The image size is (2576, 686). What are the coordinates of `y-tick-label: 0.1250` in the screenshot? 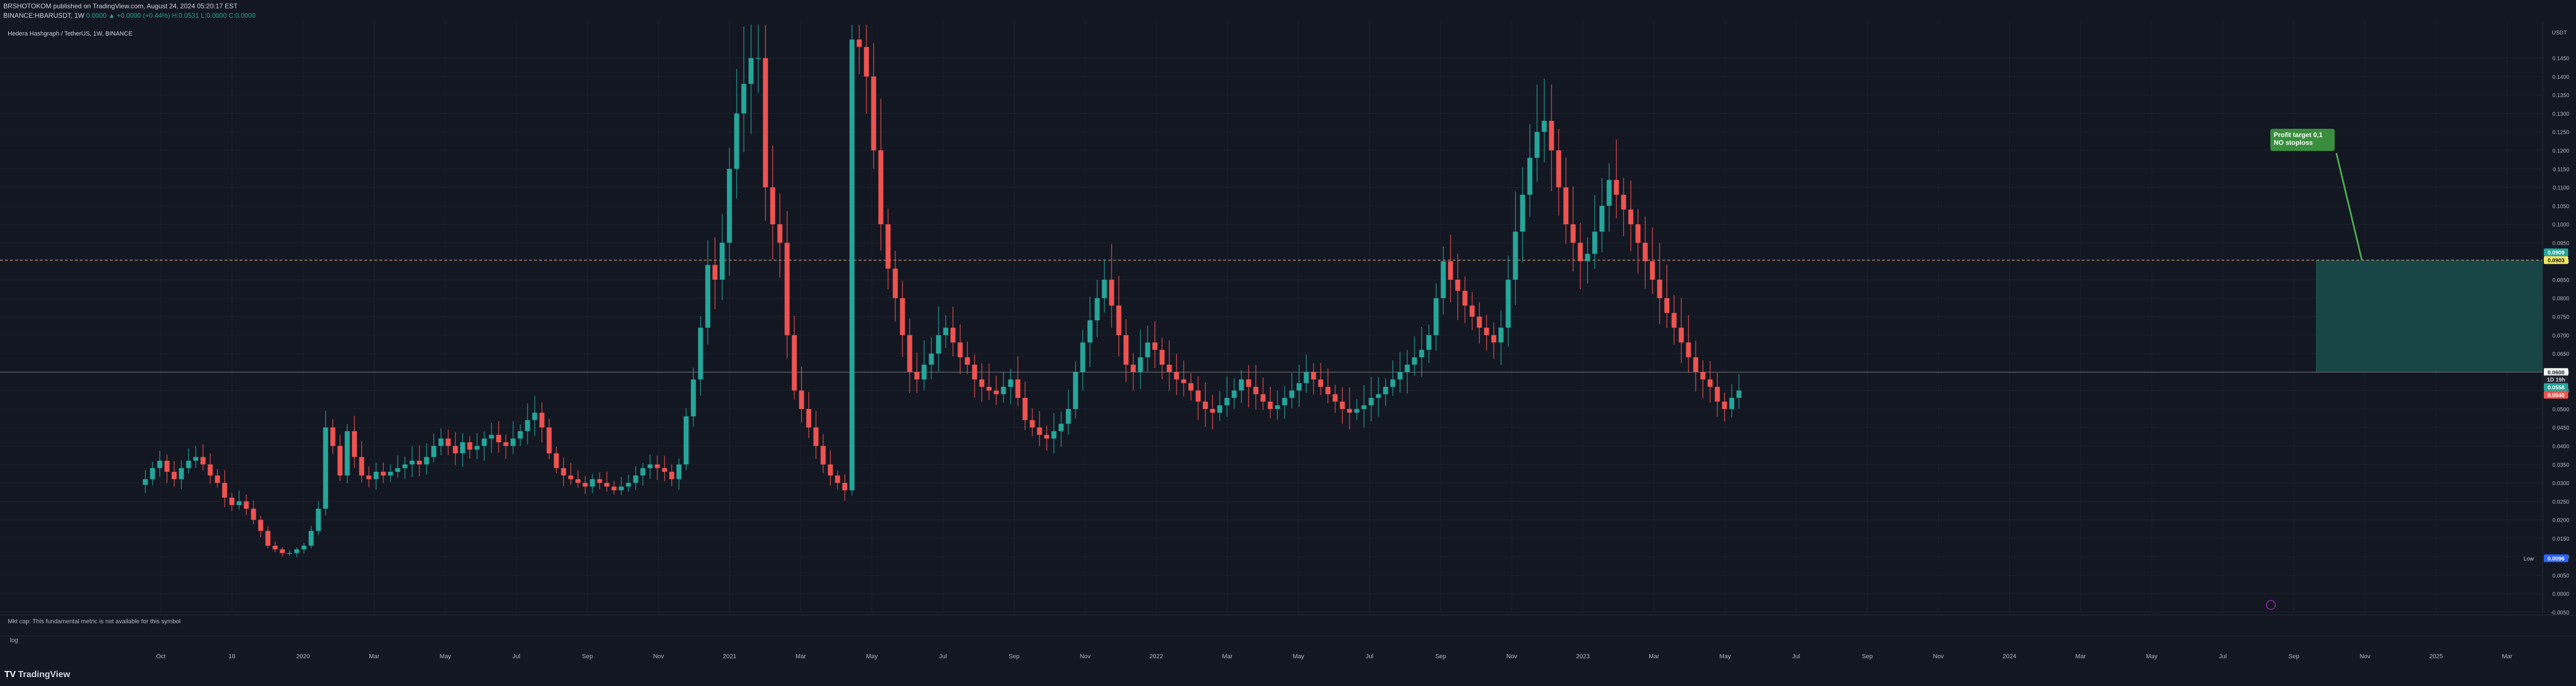 It's located at (2560, 133).